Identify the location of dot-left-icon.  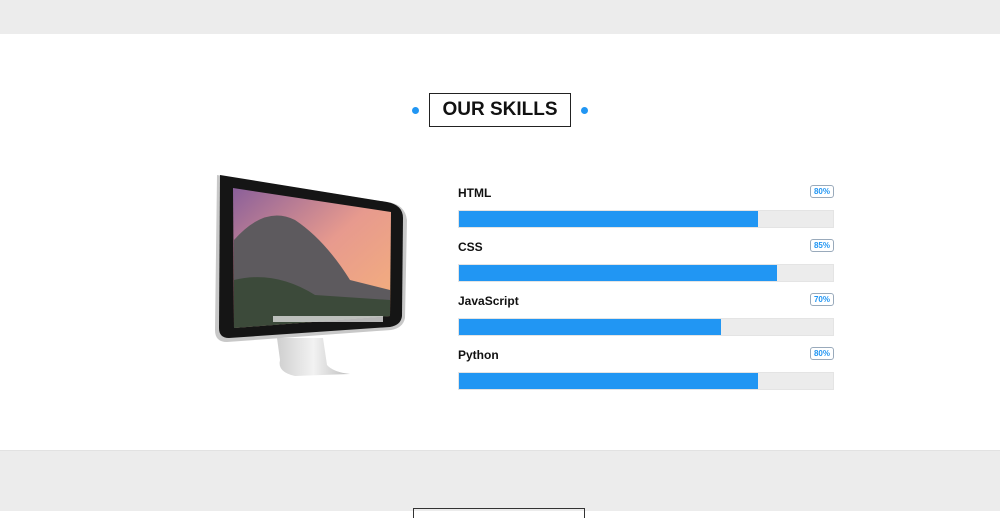
(416, 110).